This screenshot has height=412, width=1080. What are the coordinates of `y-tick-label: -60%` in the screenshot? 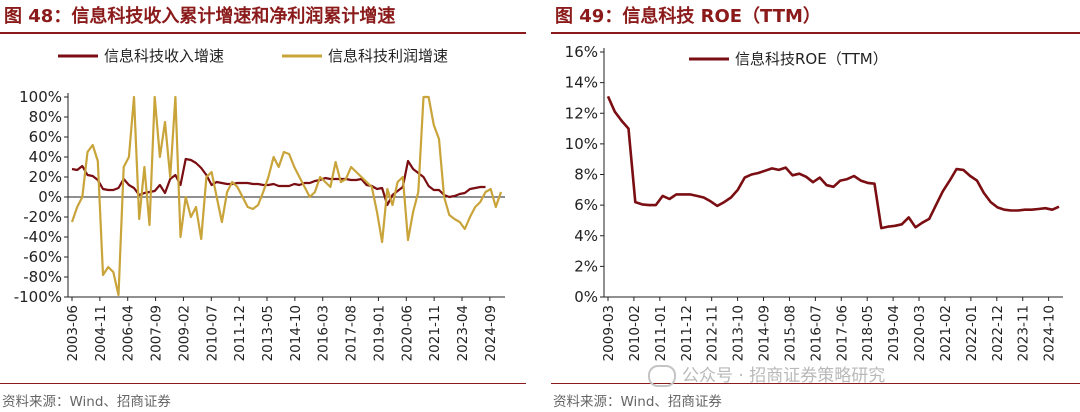 It's located at (42, 257).